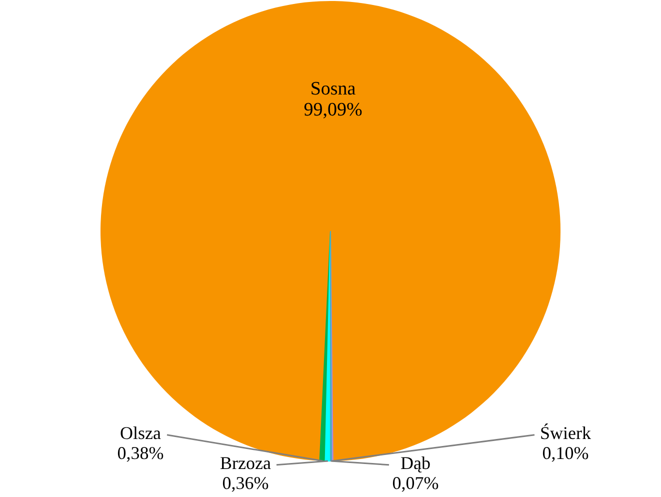 The image size is (661, 497). Describe the element at coordinates (565, 453) in the screenshot. I see `data-label: 0,10%` at that location.